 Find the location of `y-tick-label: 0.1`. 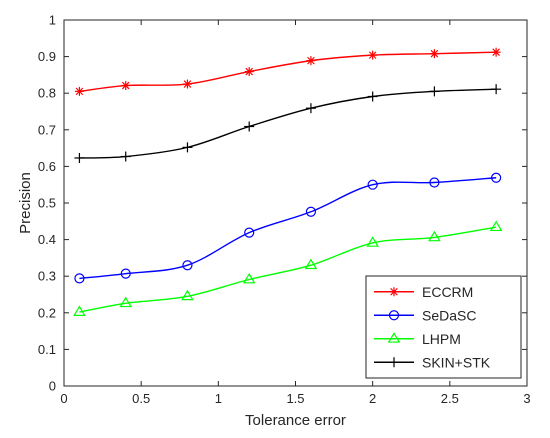

y-tick-label: 0.1 is located at coordinates (47, 349).